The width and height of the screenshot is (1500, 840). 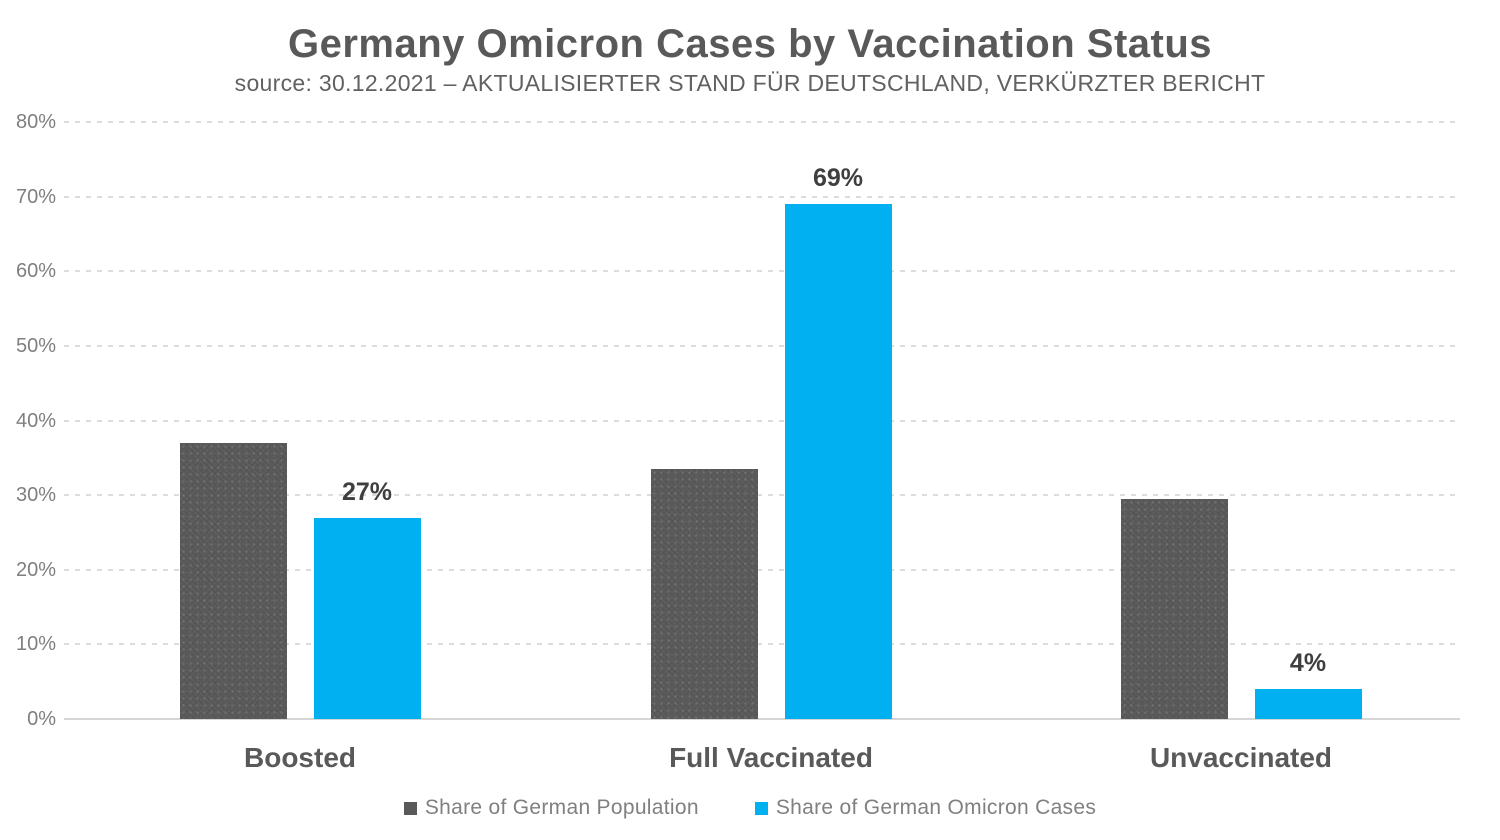 I want to click on y-axis-tick-label: 80%, so click(x=35, y=122).